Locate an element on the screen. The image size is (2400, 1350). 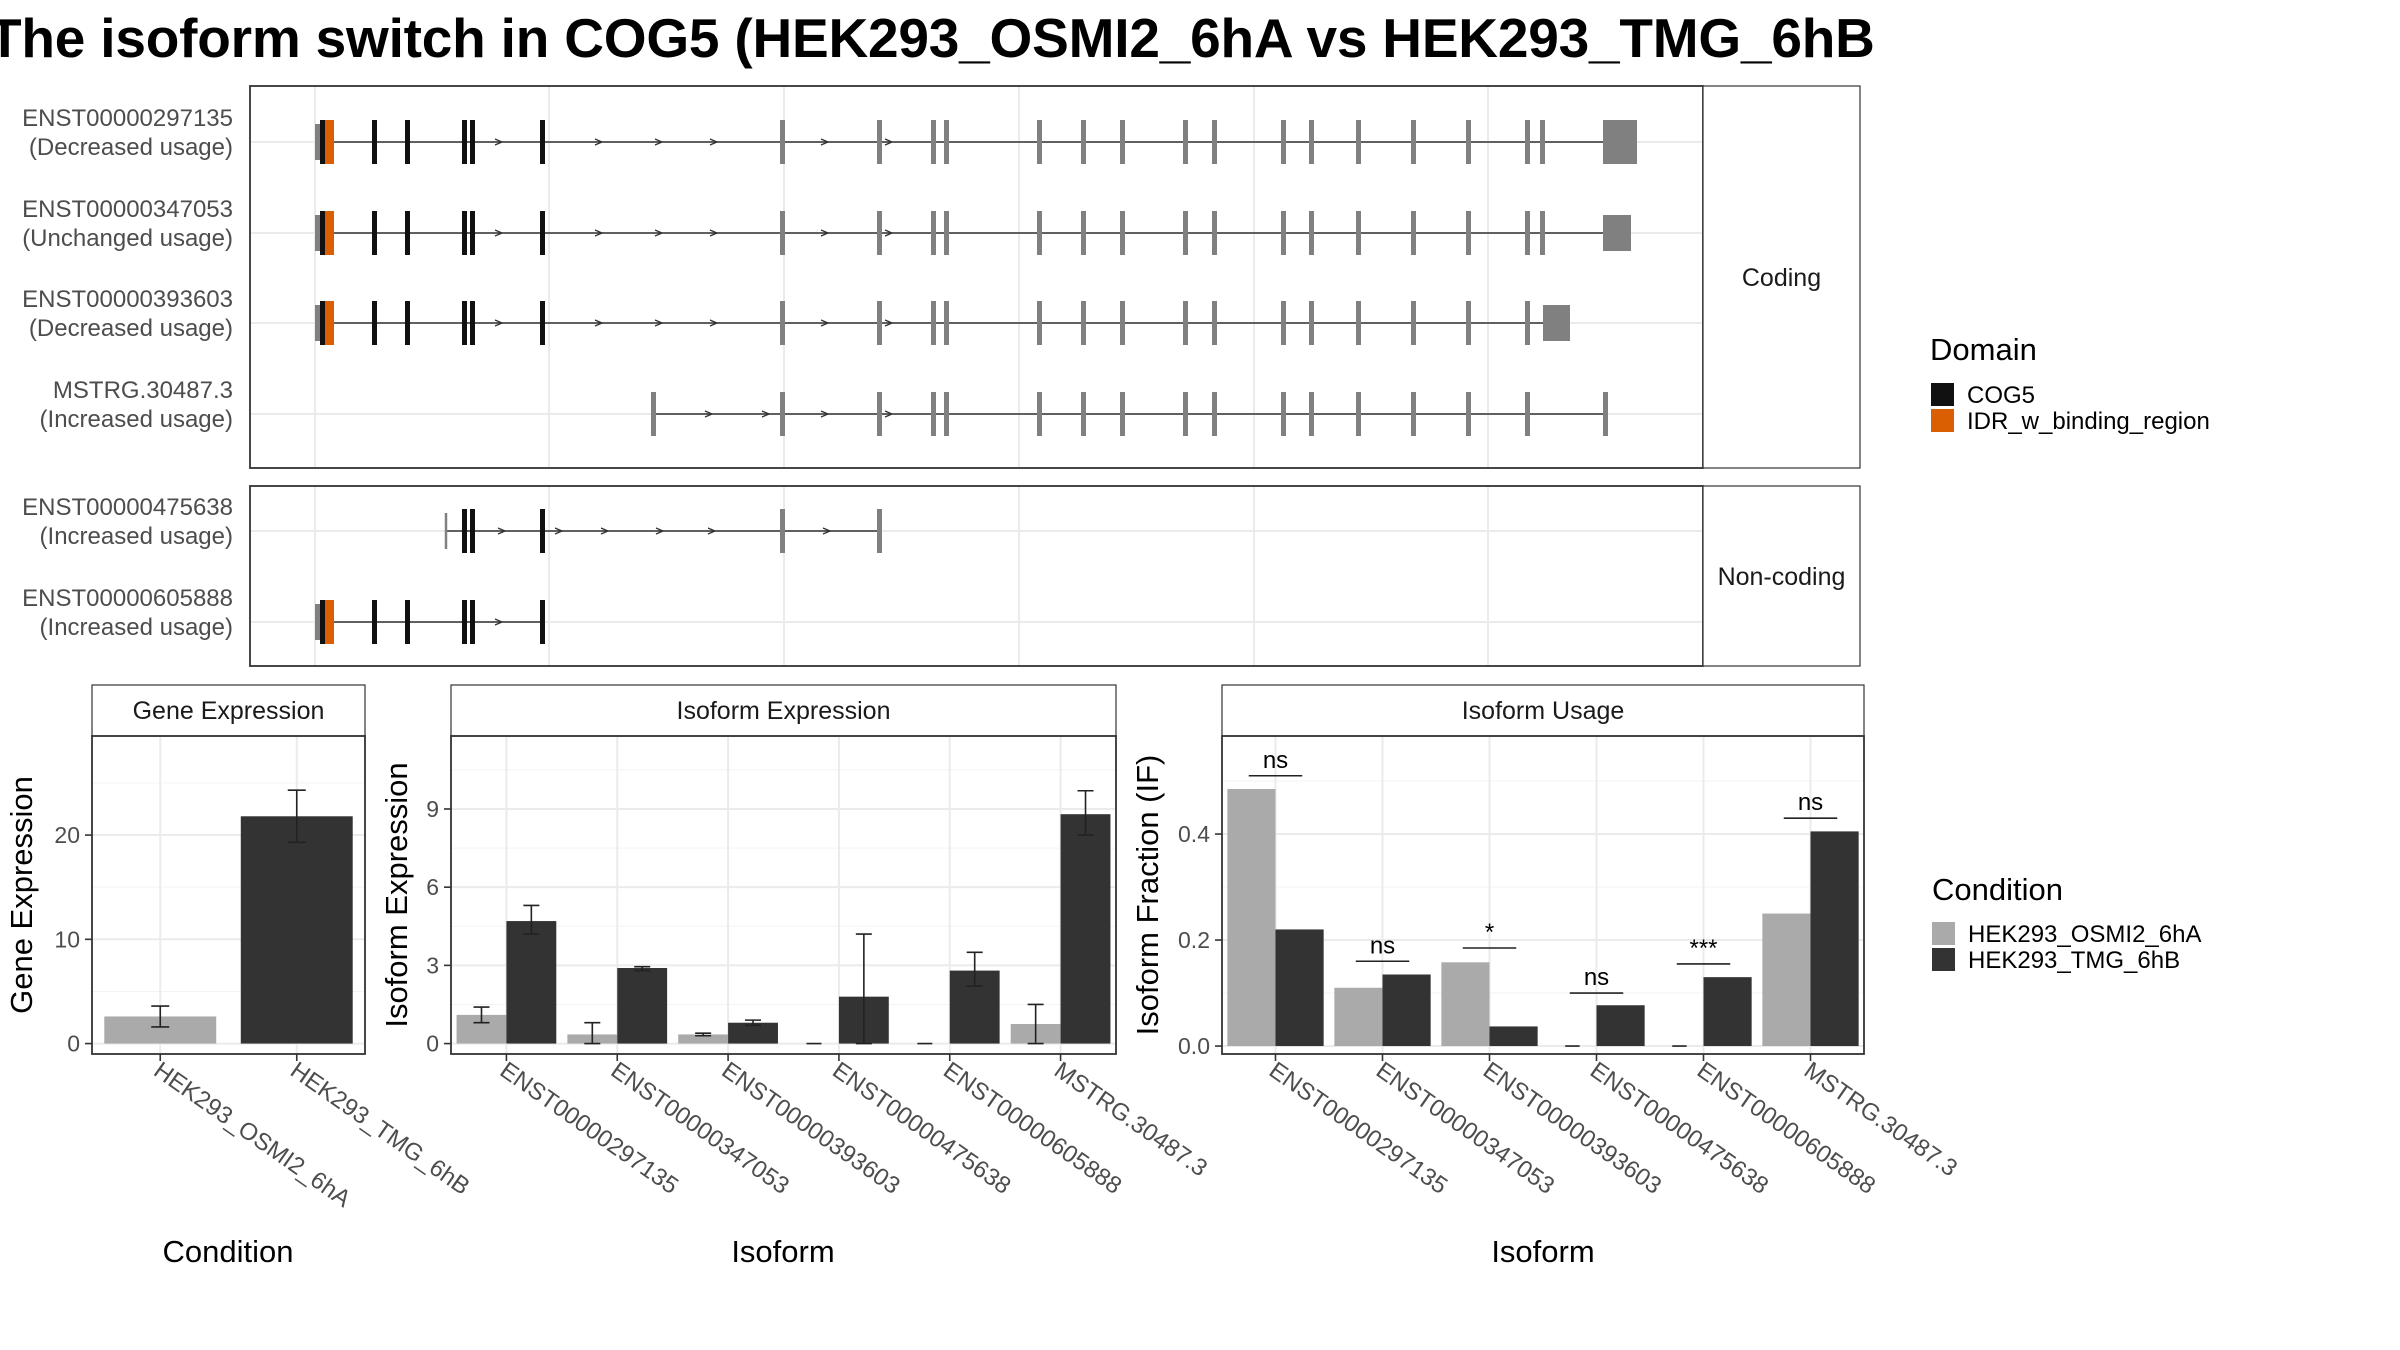
condition-legend-swatch is located at coordinates (1943, 959).